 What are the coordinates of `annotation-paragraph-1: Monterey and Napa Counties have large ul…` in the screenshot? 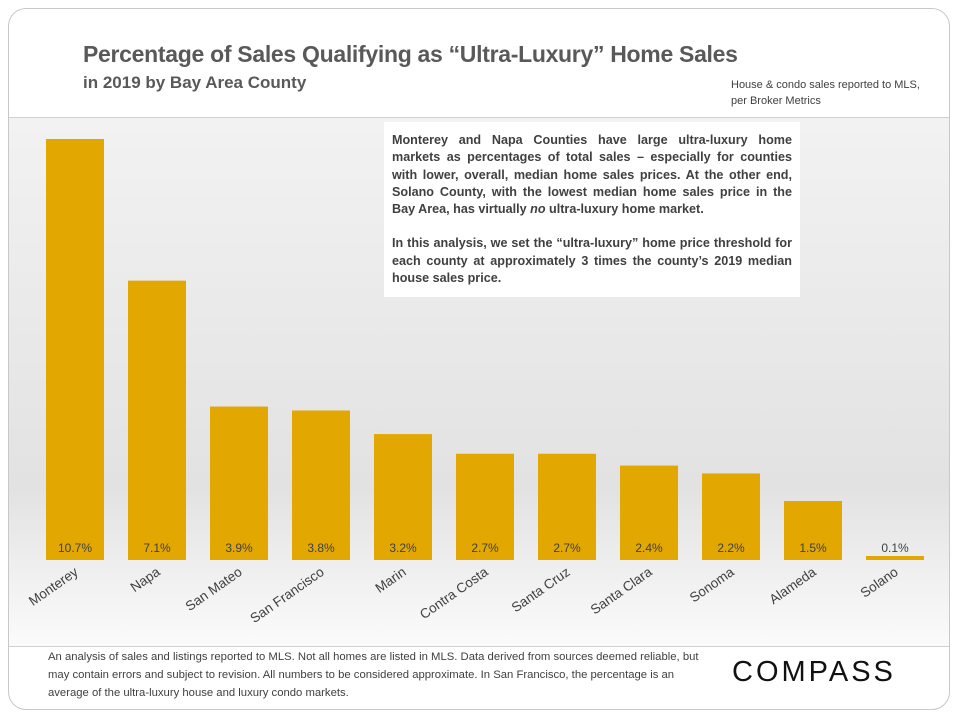 It's located at (592, 175).